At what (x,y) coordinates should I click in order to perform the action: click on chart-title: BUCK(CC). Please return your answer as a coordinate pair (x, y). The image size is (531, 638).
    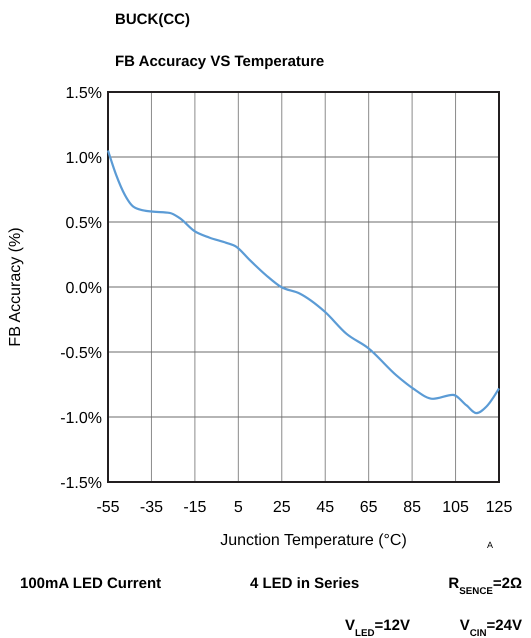
    Looking at the image, I should click on (152, 19).